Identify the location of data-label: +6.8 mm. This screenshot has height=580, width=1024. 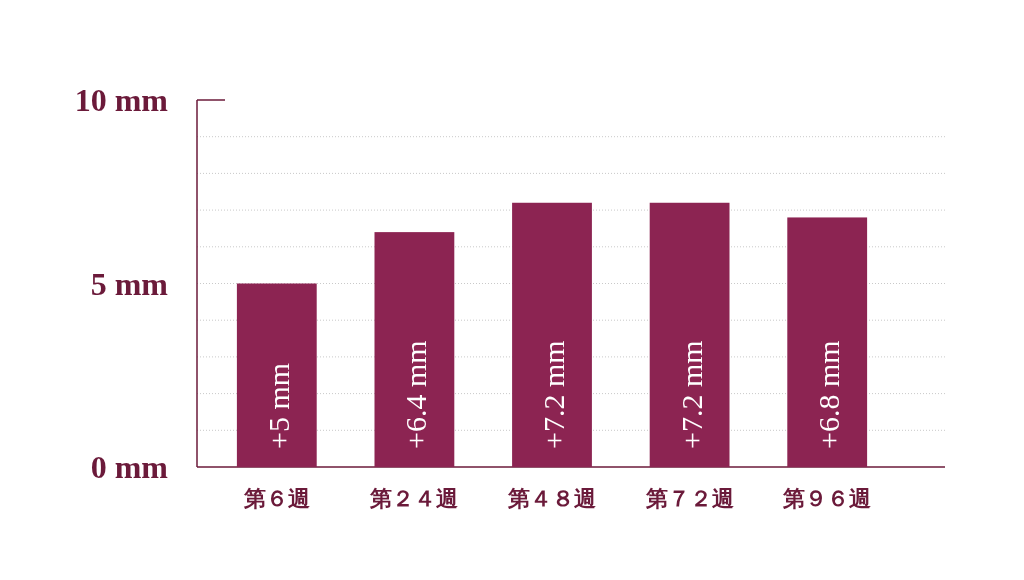
(829, 394).